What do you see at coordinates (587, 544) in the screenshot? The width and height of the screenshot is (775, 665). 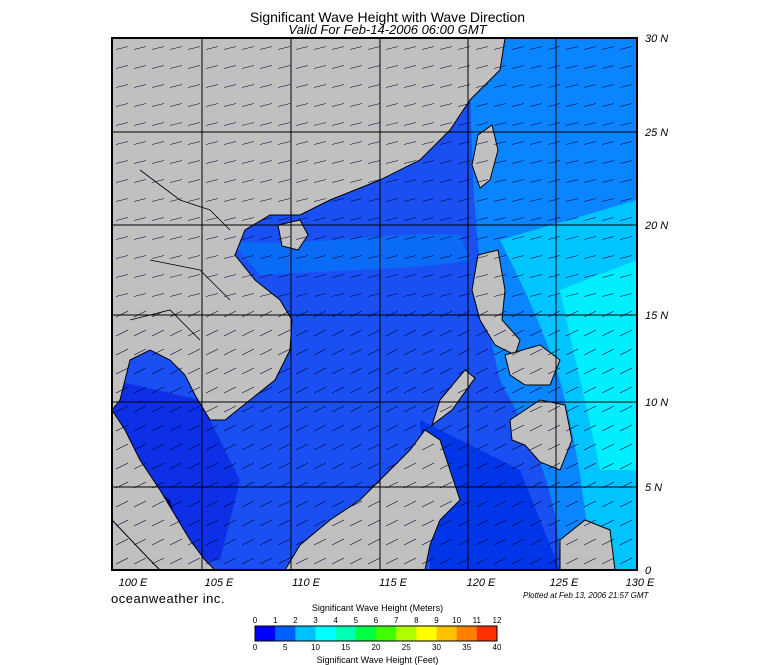 I see `land-sulawesi` at bounding box center [587, 544].